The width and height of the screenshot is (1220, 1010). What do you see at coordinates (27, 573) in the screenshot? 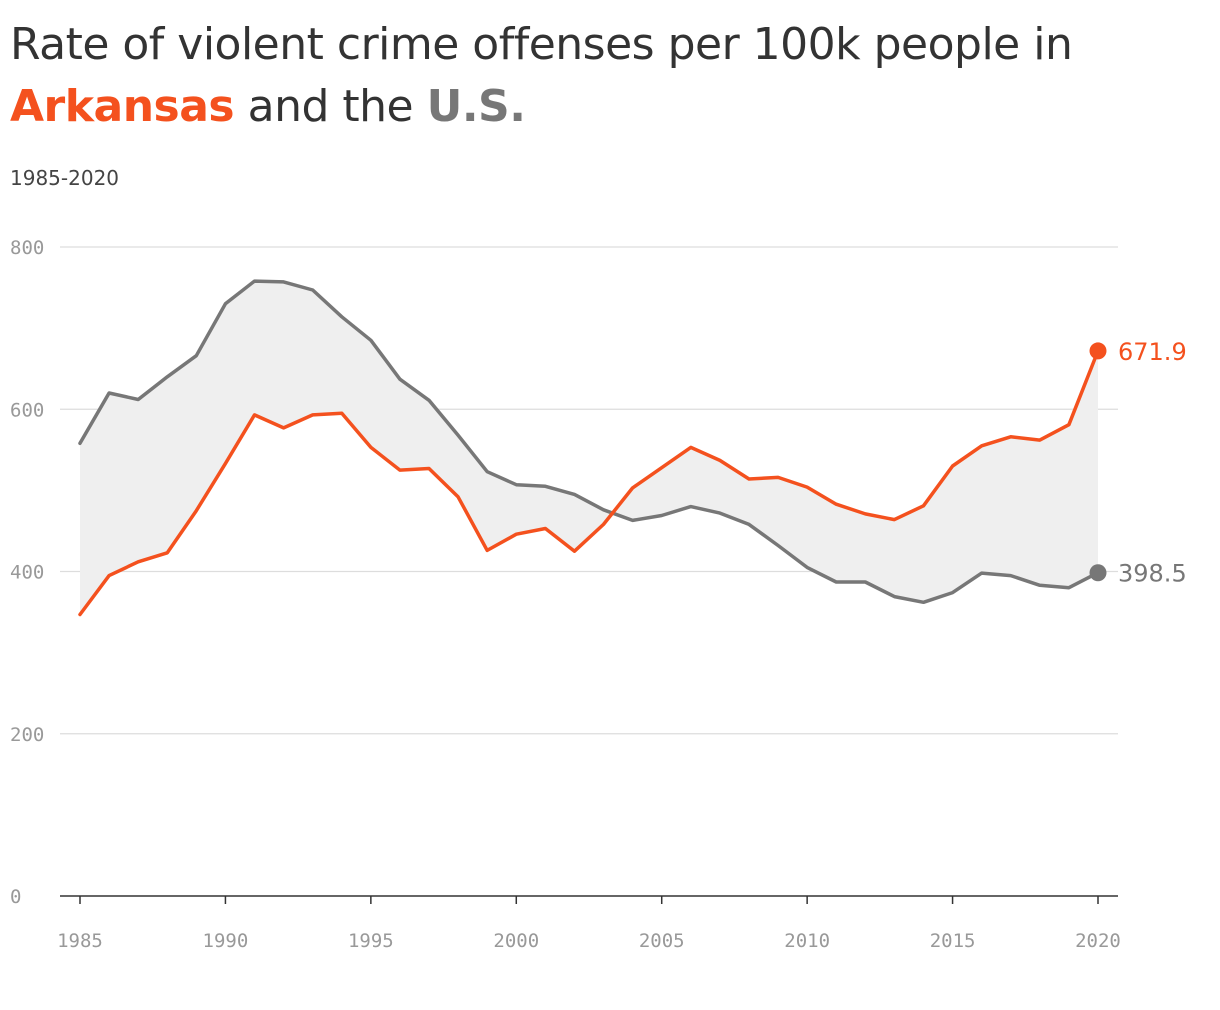
I see `y-tick-label-400: 400` at bounding box center [27, 573].